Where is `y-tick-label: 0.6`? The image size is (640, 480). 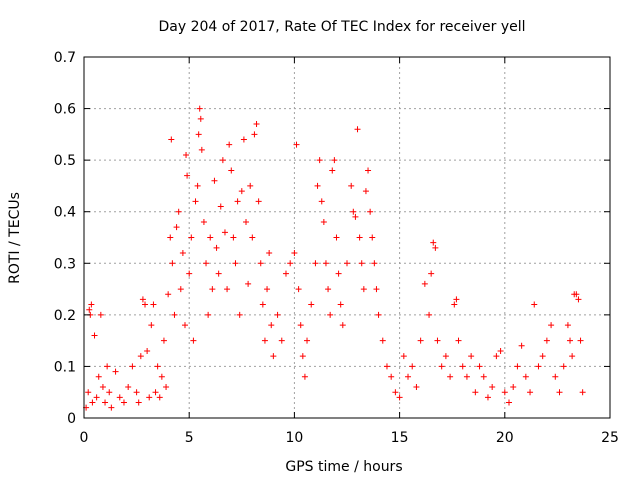 y-tick-label: 0.6 is located at coordinates (65, 110).